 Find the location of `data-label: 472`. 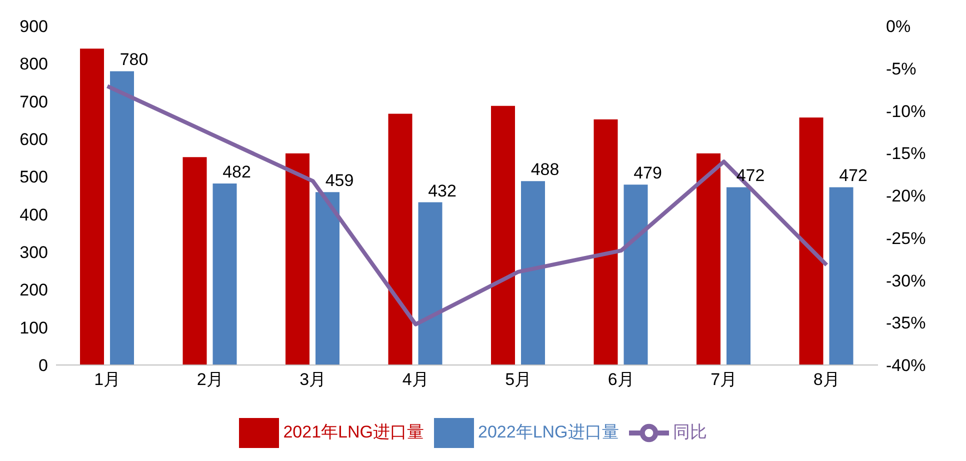

data-label: 472 is located at coordinates (853, 176).